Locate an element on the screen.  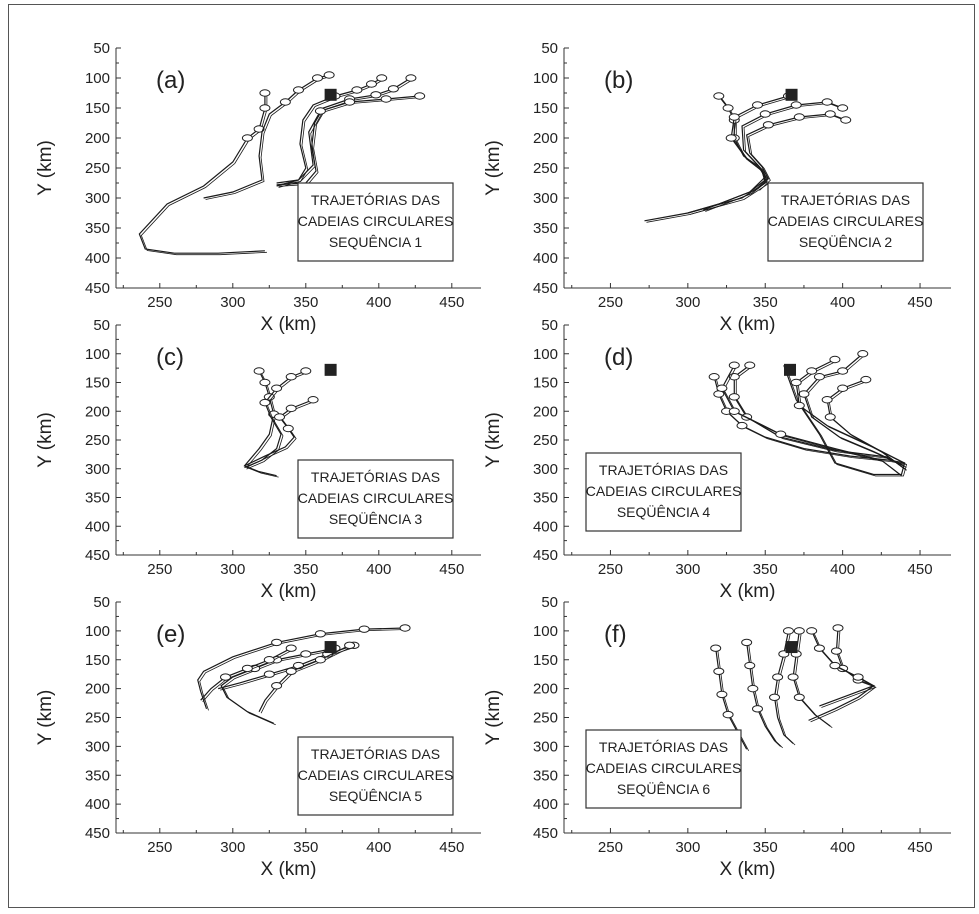
panel-label: (f) is located at coordinates (615, 634).